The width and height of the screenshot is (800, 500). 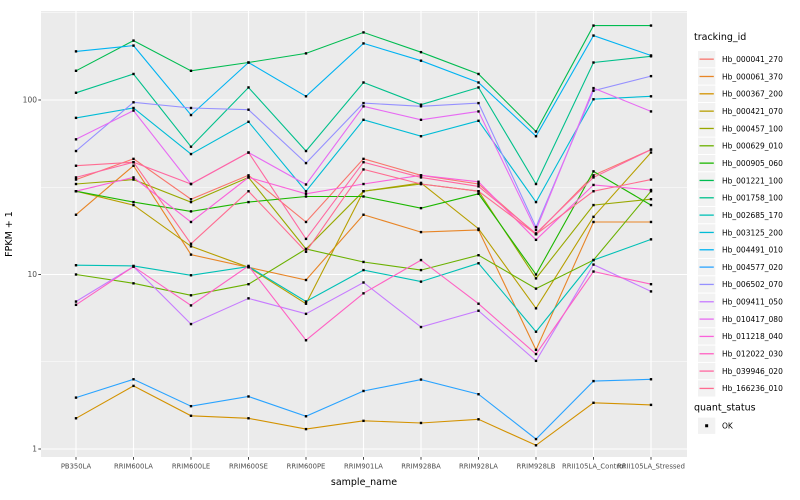 What do you see at coordinates (478, 467) in the screenshot?
I see `x-tick-label: RRIM928LA` at bounding box center [478, 467].